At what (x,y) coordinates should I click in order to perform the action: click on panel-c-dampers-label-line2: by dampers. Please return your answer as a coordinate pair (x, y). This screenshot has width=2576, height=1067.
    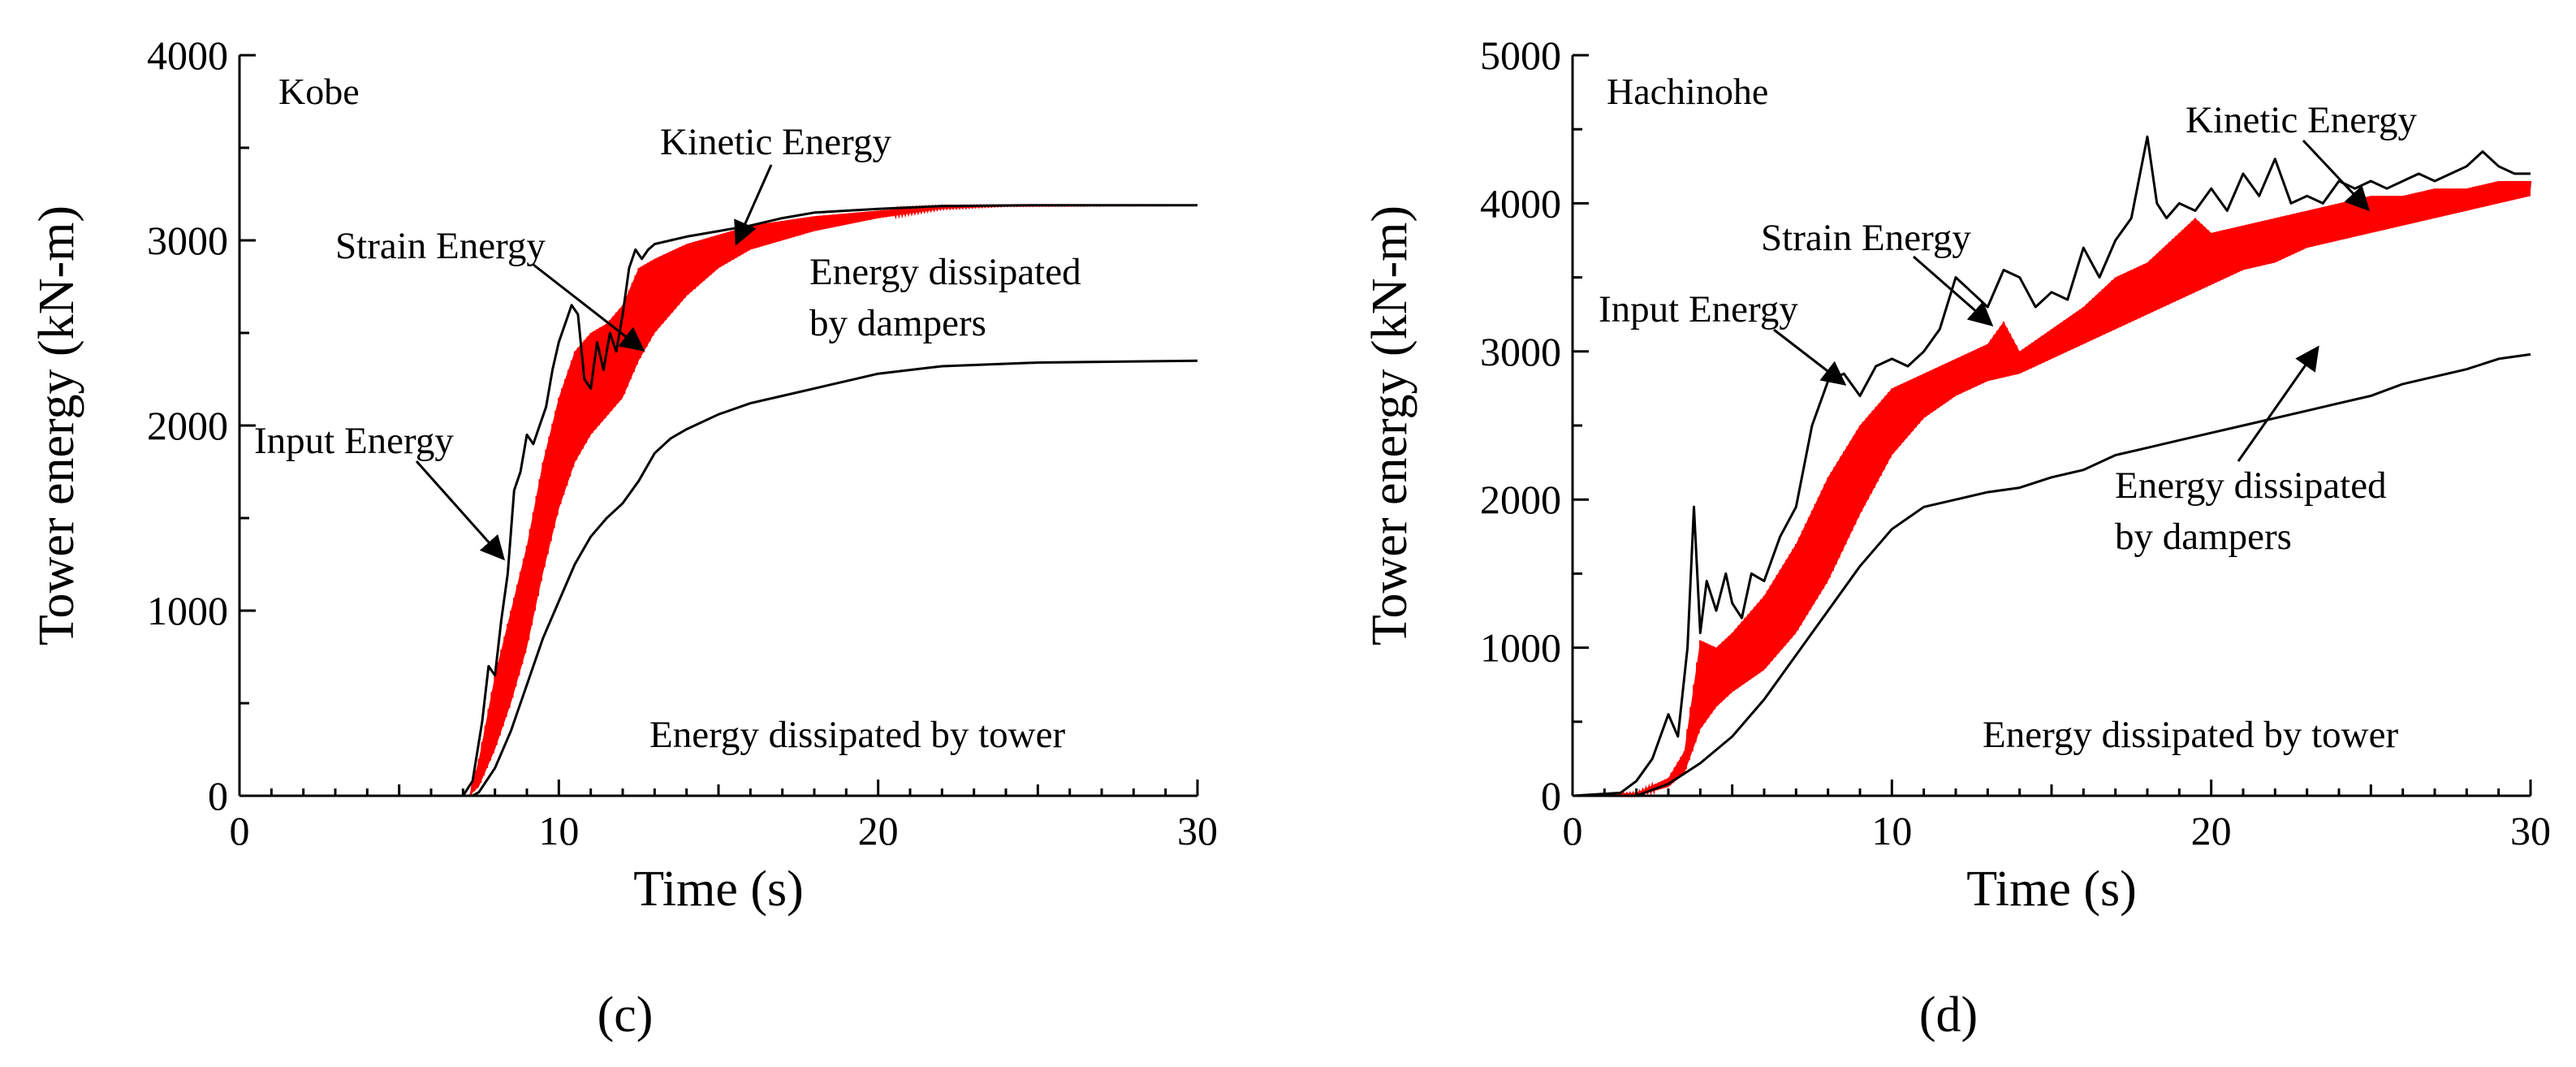
    Looking at the image, I should click on (897, 323).